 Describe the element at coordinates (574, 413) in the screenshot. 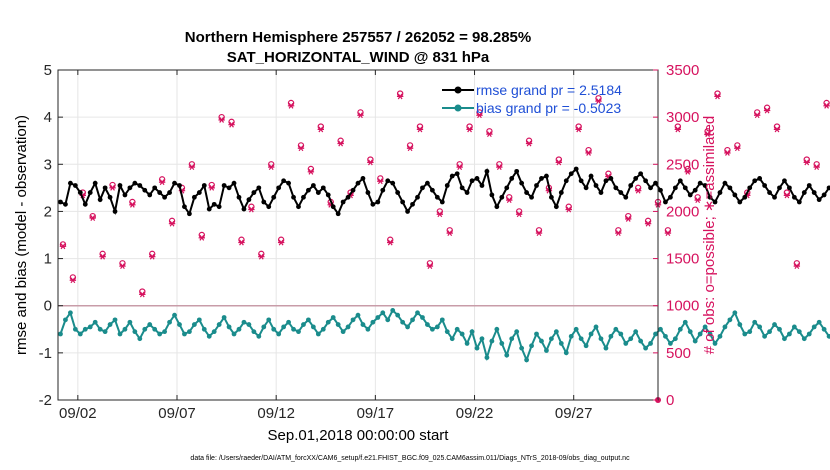

I see `x-tick-label-5: 09/27` at that location.